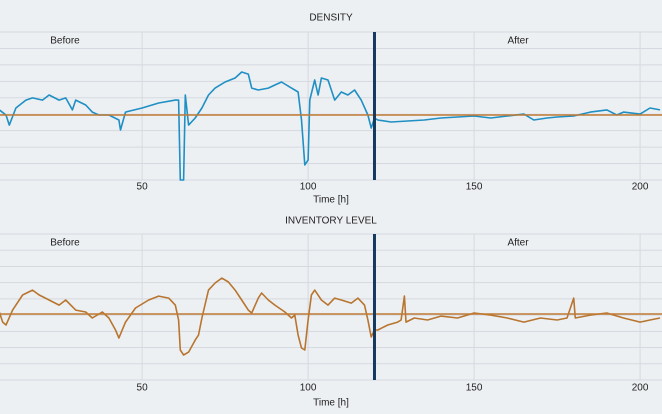 The image size is (662, 414). What do you see at coordinates (331, 18) in the screenshot?
I see `chart-title: DENSITY` at bounding box center [331, 18].